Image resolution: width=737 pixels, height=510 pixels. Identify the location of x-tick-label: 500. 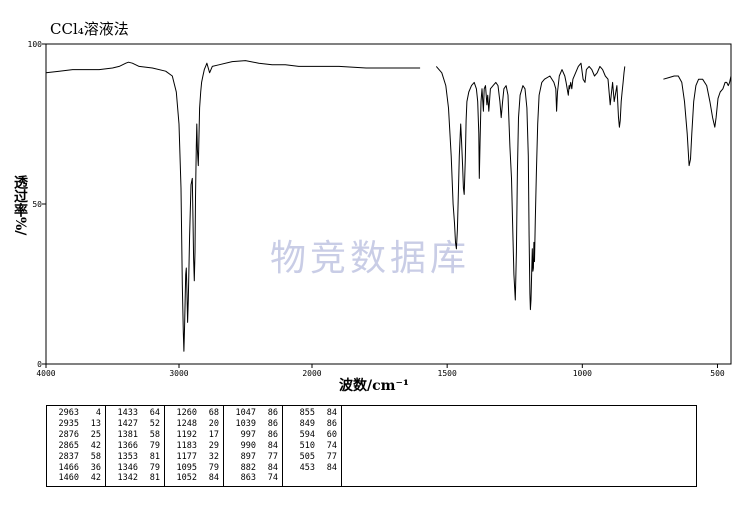
(717, 373).